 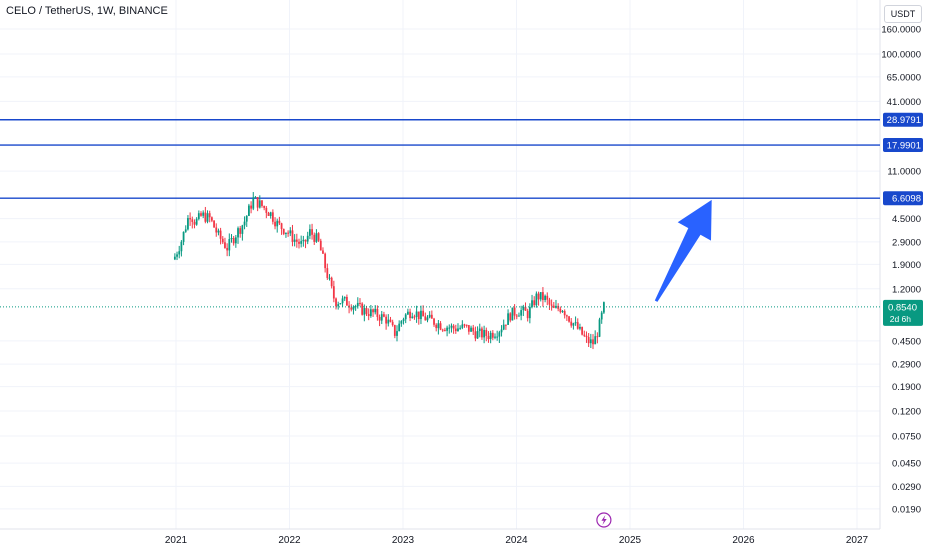 I want to click on y-tick-label: 0.0290, so click(x=906, y=487).